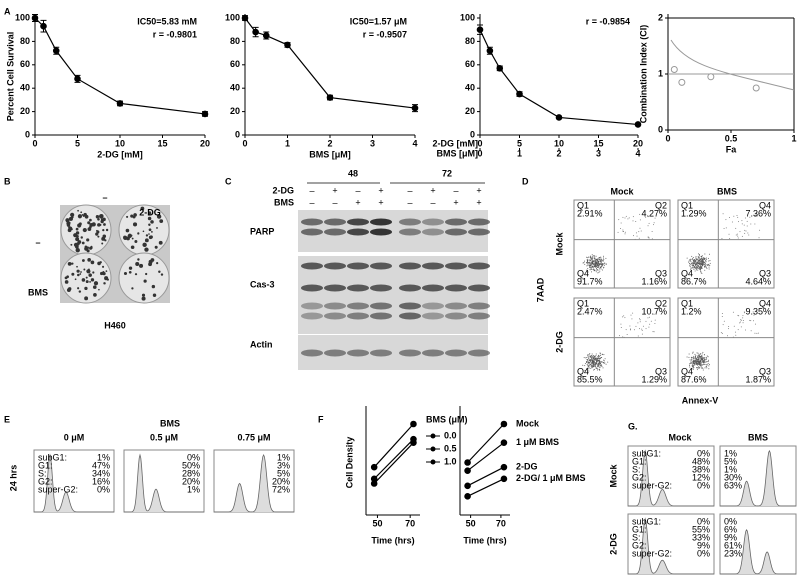 The height and width of the screenshot is (579, 800). I want to click on annotation: IC50=5.83 mM, so click(167, 21).